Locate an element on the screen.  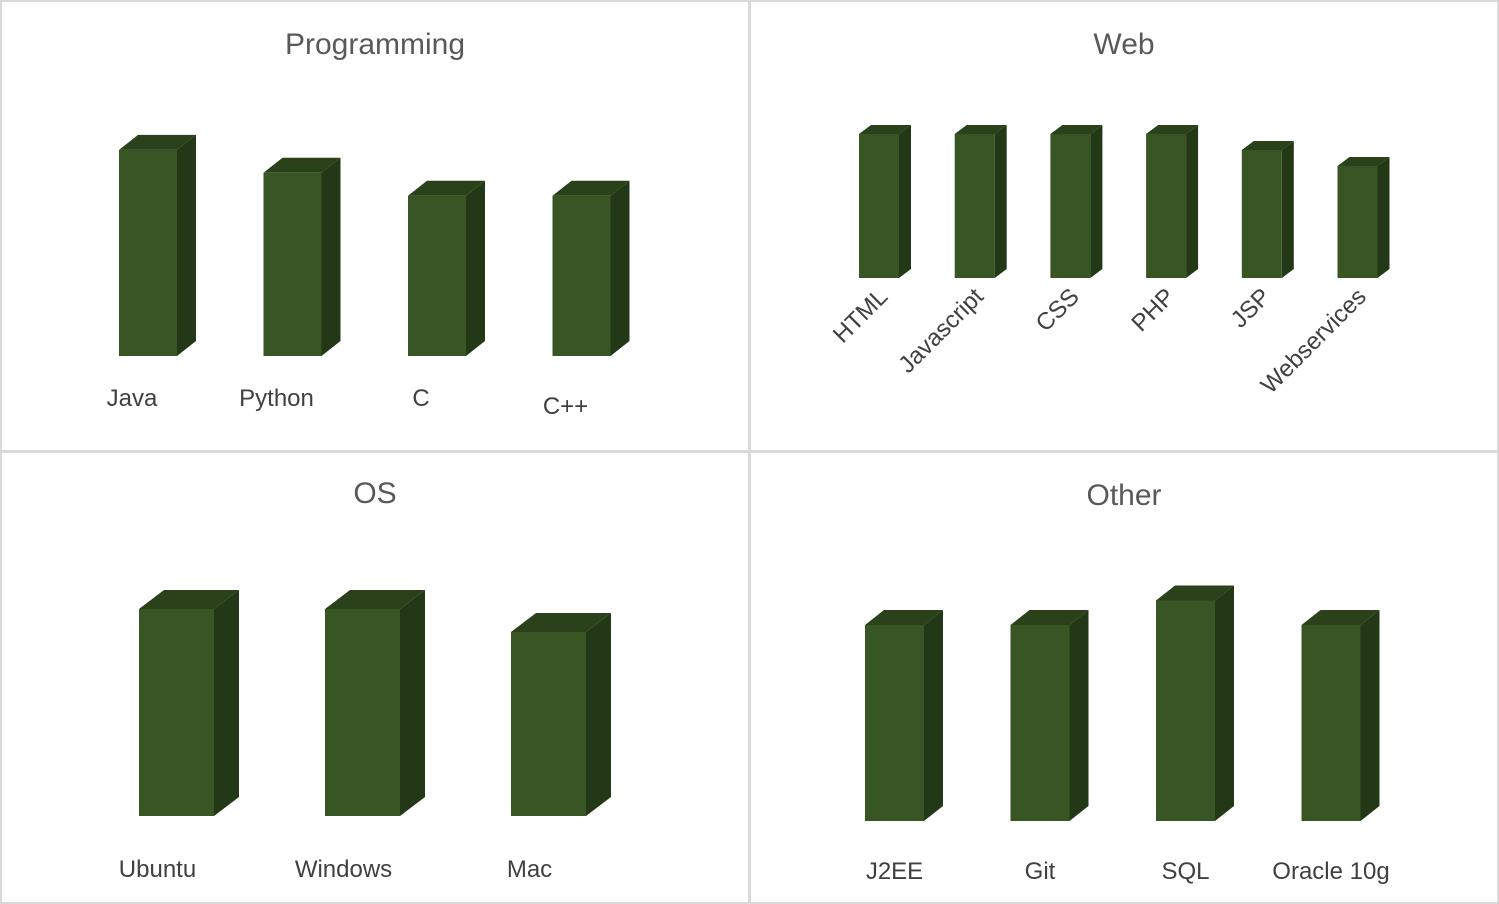
tick-label-php: PHP is located at coordinates (1153, 310).